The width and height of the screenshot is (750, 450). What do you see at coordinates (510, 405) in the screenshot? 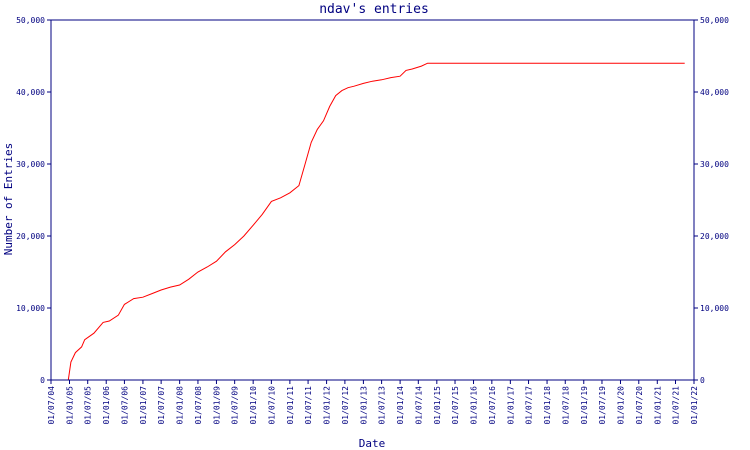
I see `x-tick-label: 01/01/17` at bounding box center [510, 405].